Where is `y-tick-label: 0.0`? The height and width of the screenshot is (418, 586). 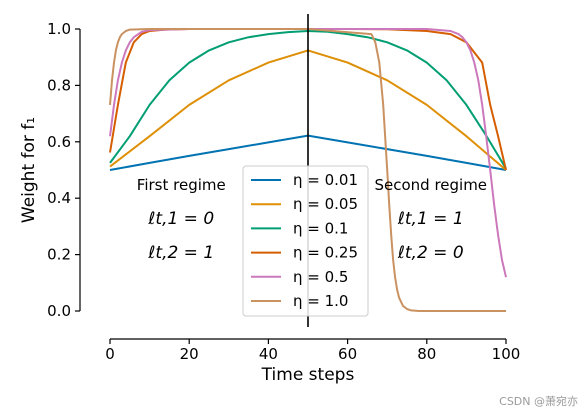 y-tick-label: 0.0 is located at coordinates (59, 311).